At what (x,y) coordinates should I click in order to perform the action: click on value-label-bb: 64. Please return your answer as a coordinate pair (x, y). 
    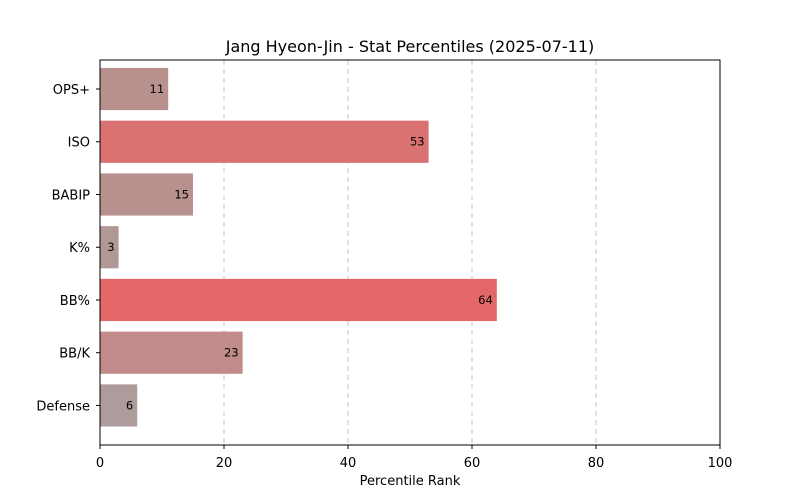
    Looking at the image, I should click on (485, 300).